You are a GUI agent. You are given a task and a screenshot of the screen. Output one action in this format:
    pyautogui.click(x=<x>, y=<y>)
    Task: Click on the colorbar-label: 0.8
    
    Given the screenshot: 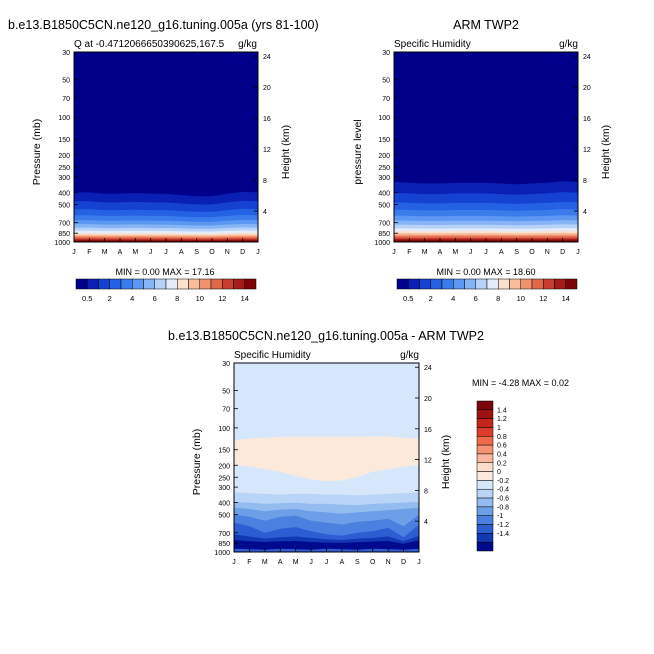 What is the action you would take?
    pyautogui.click(x=502, y=437)
    